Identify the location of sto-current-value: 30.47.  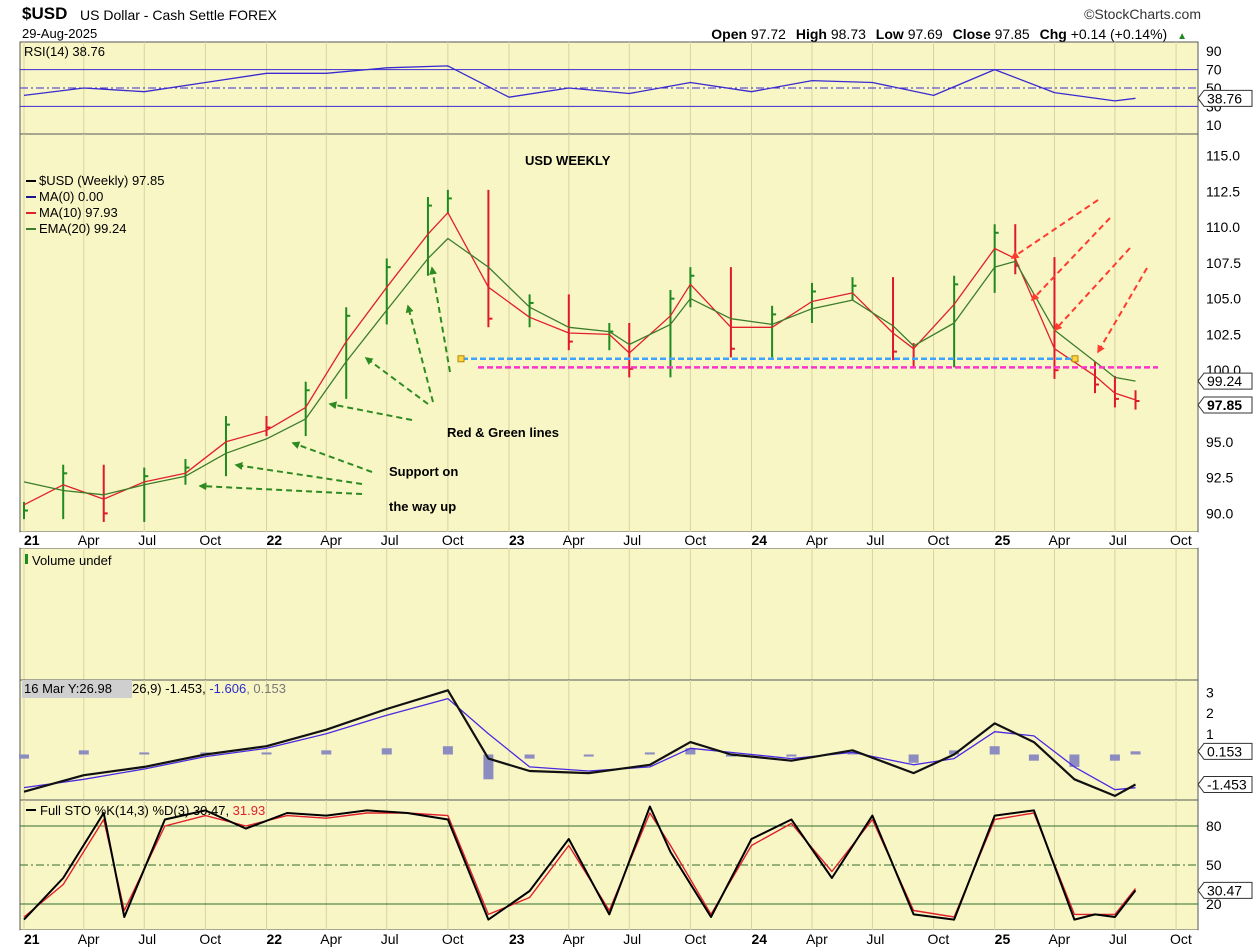
(1224, 890).